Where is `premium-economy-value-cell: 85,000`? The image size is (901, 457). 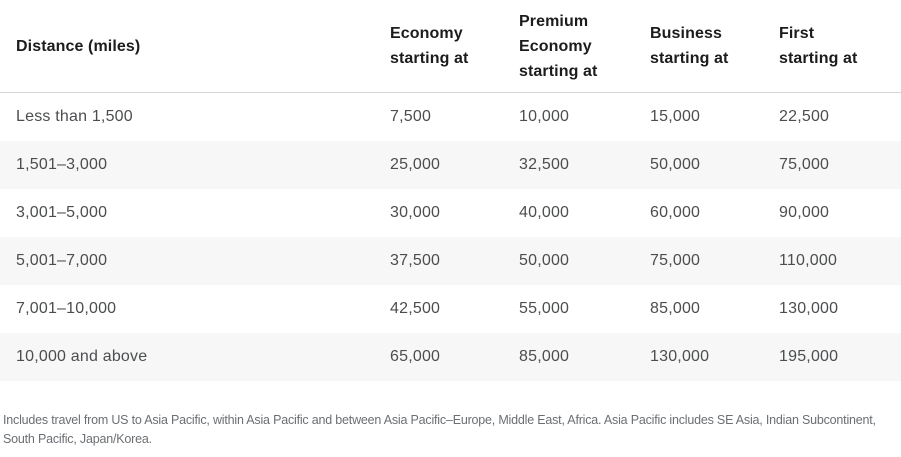
premium-economy-value-cell: 85,000 is located at coordinates (544, 356).